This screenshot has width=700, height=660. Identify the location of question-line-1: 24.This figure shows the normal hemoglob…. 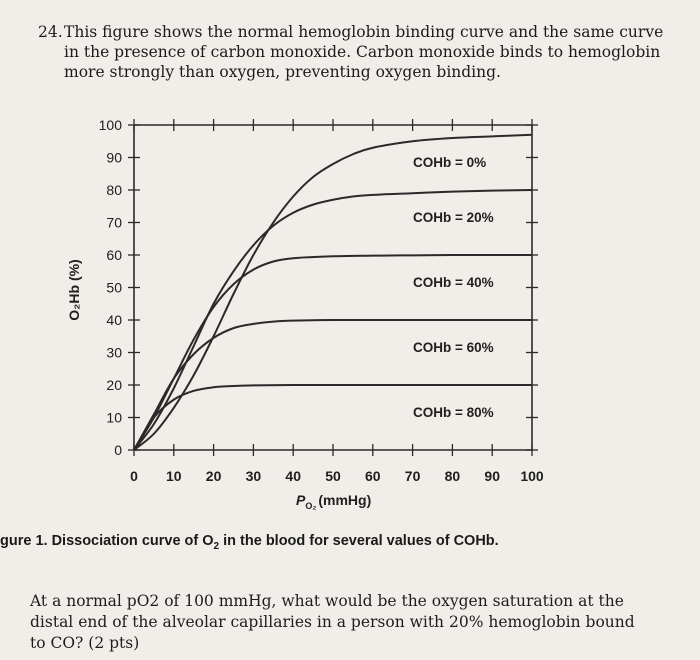
(363, 32).